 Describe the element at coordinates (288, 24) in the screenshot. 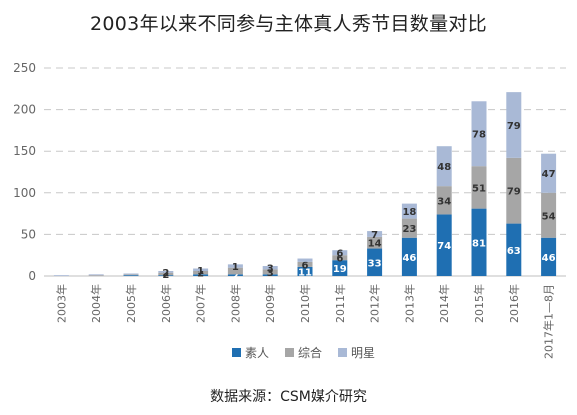

I see `chart-title: 2003年以来不同参与主体真人秀节目数量对比` at that location.